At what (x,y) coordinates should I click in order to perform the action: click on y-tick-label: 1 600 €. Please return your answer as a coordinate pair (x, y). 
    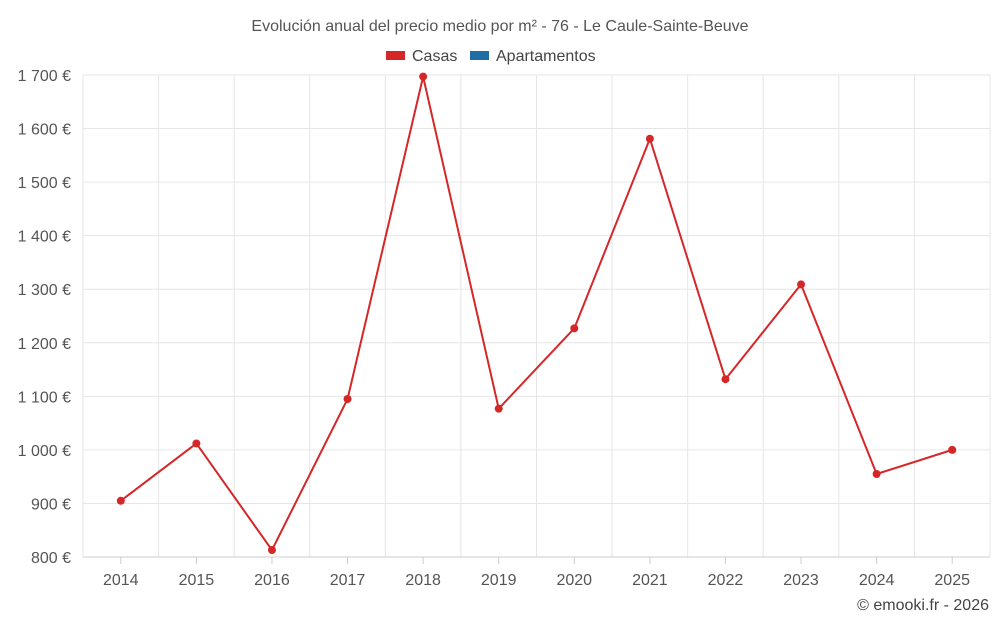
    Looking at the image, I should click on (44, 130).